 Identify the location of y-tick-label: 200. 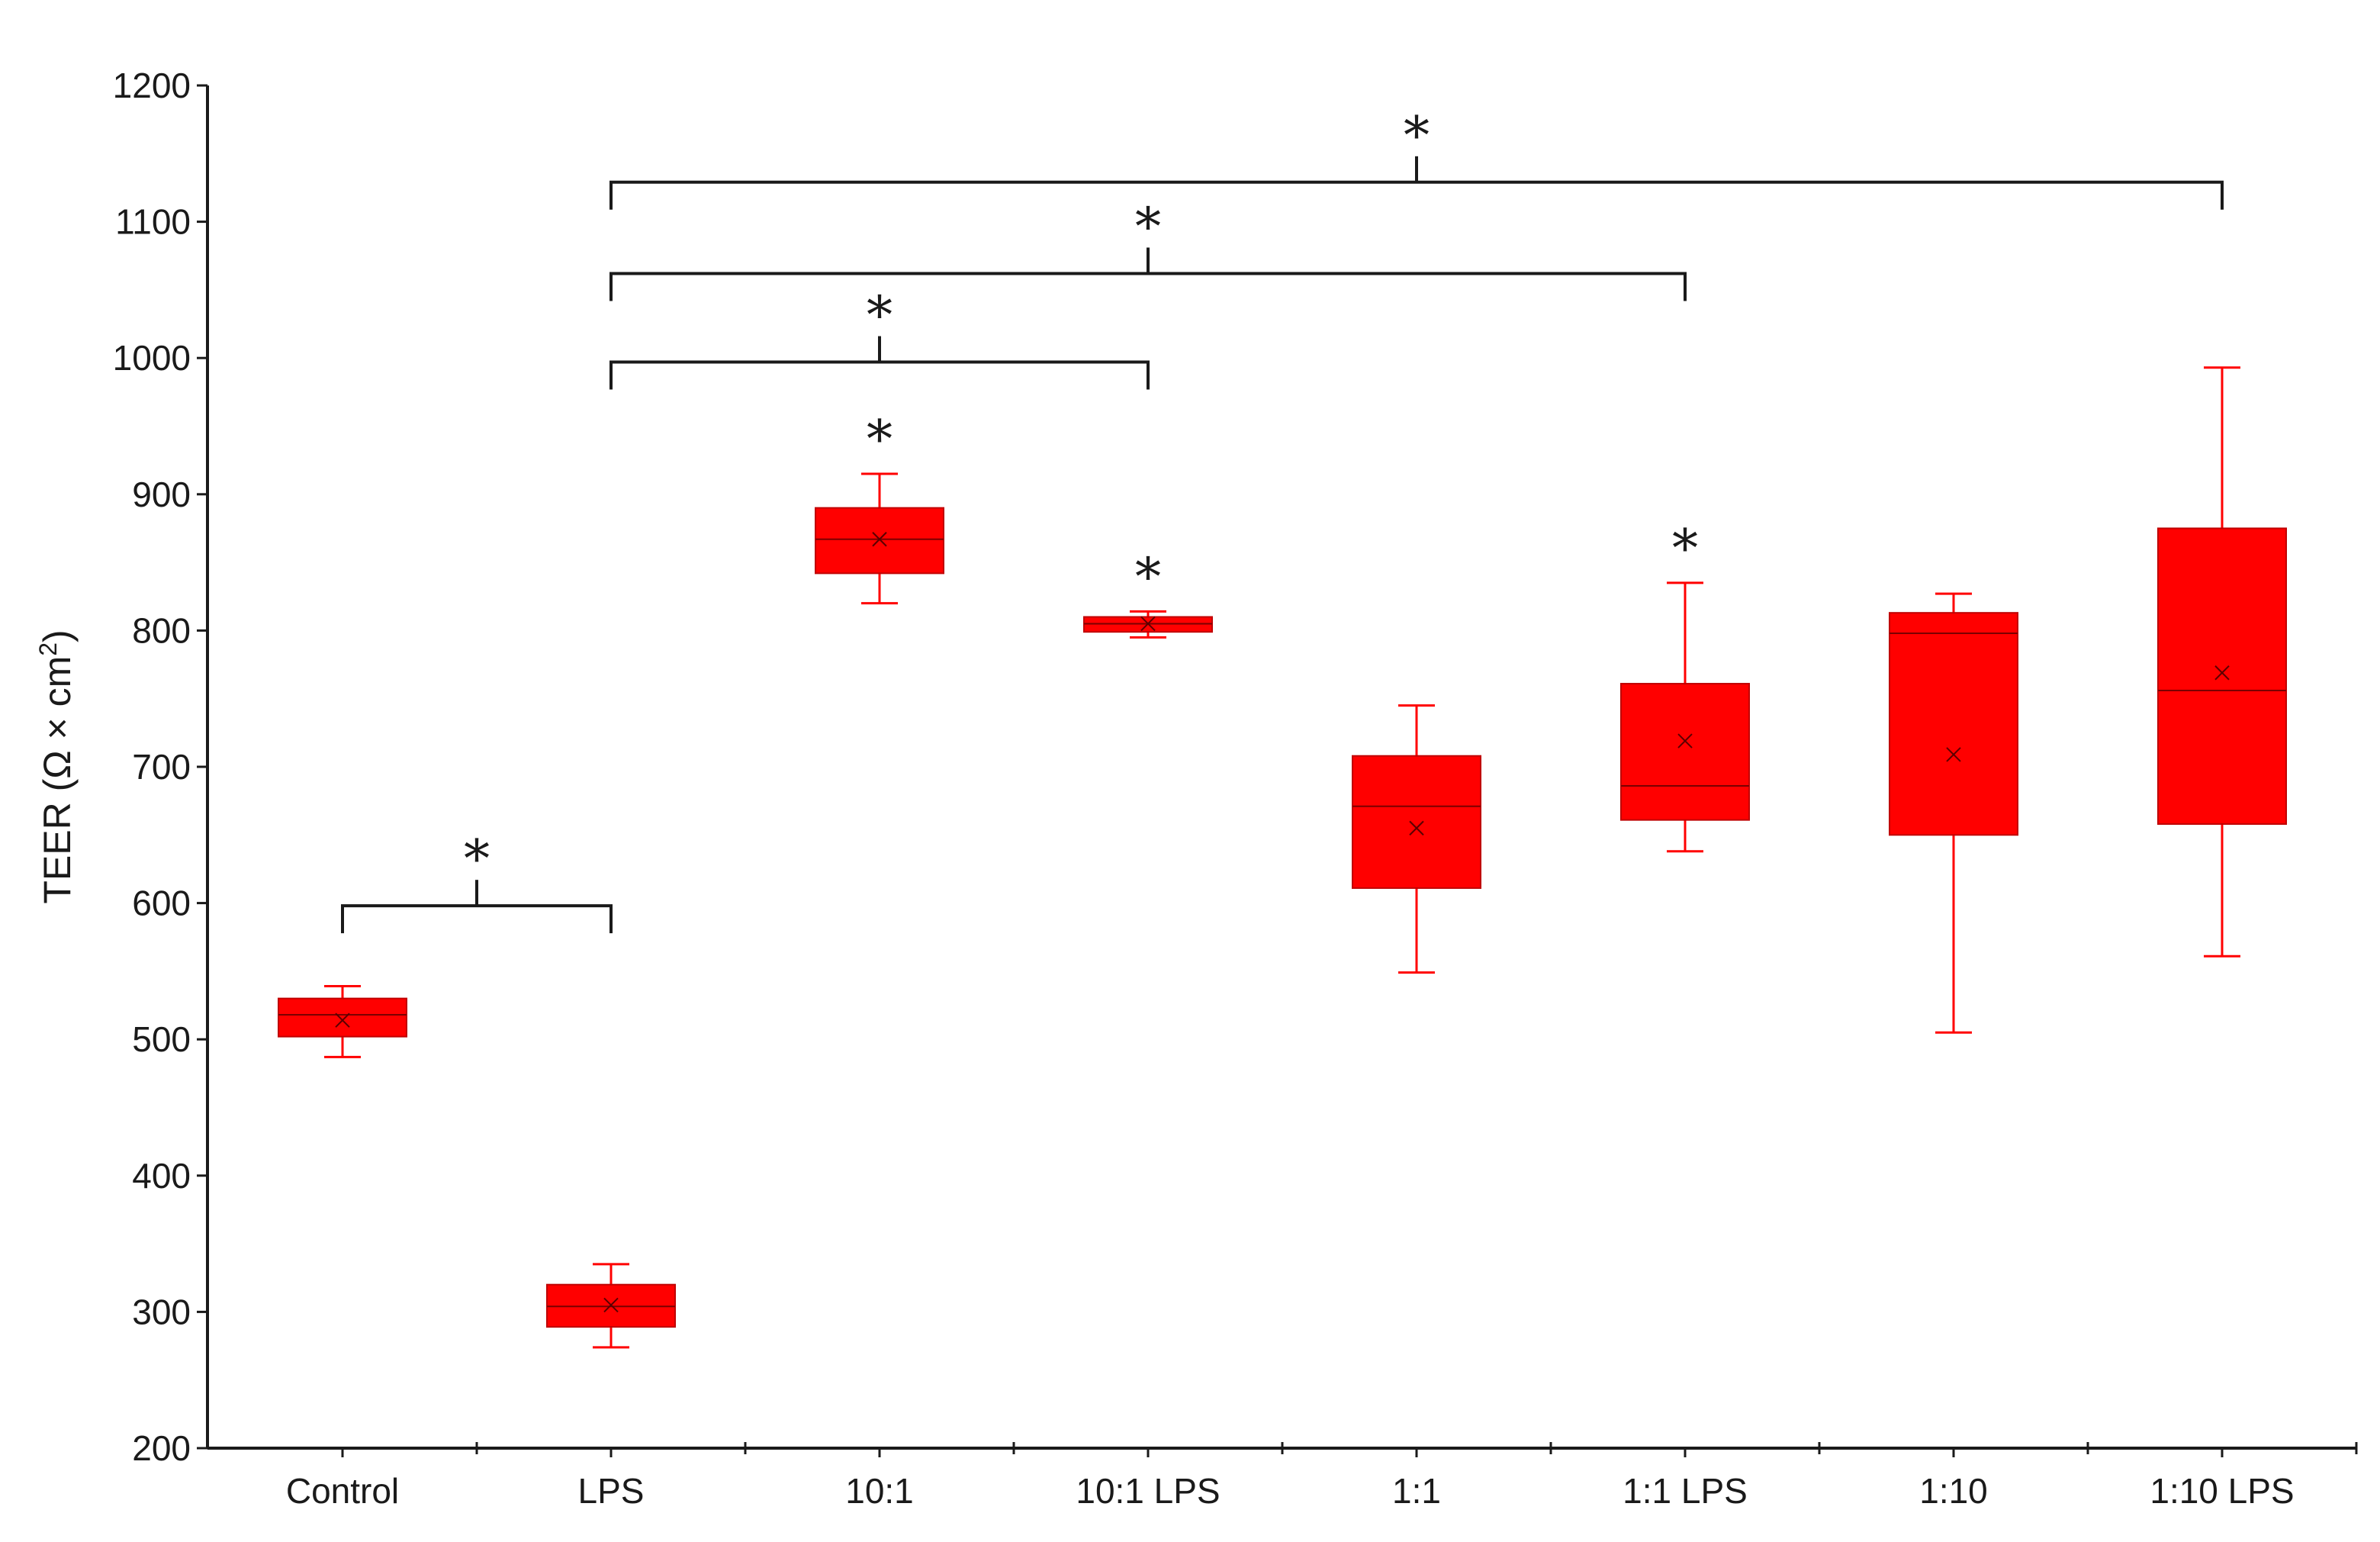
(161, 1448).